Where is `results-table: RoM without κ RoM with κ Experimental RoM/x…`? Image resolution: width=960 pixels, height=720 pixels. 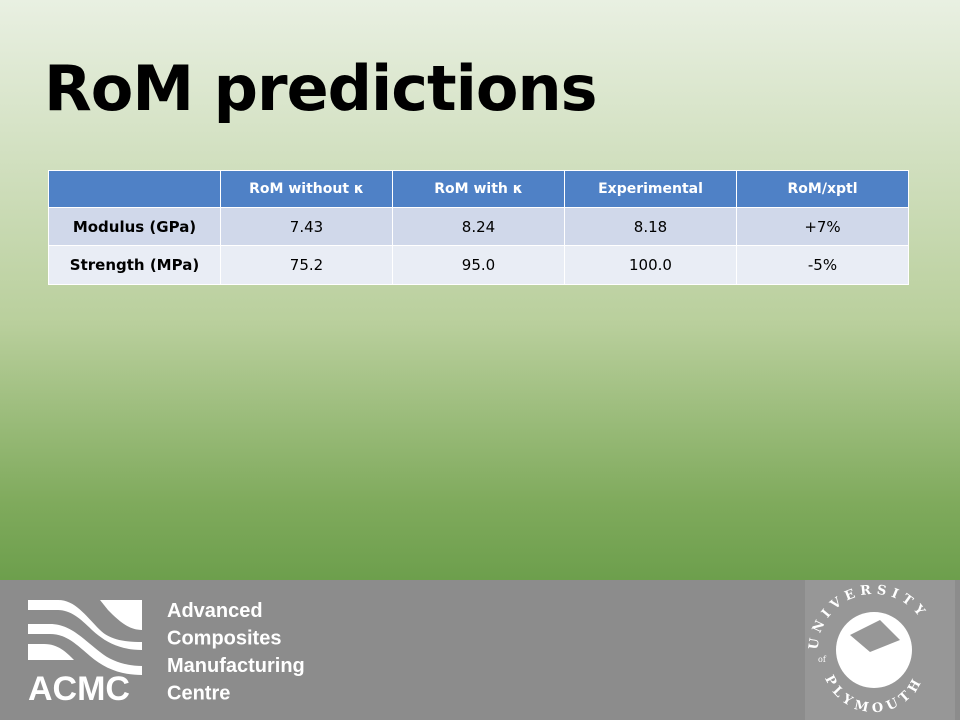
results-table: RoM without κ RoM with κ Experimental RoM/x… is located at coordinates (478, 227).